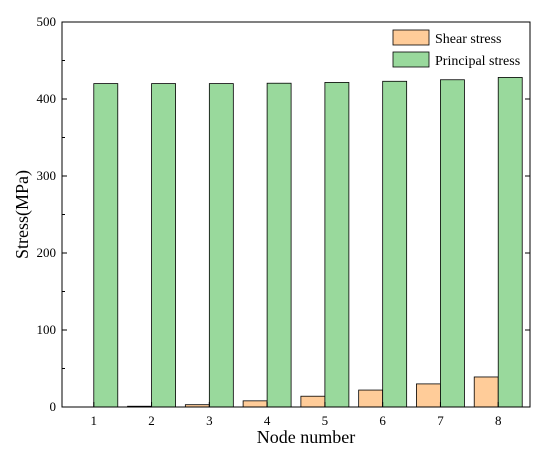 Image resolution: width=550 pixels, height=450 pixels. Describe the element at coordinates (47, 98) in the screenshot. I see `y-tick-label: 400` at that location.